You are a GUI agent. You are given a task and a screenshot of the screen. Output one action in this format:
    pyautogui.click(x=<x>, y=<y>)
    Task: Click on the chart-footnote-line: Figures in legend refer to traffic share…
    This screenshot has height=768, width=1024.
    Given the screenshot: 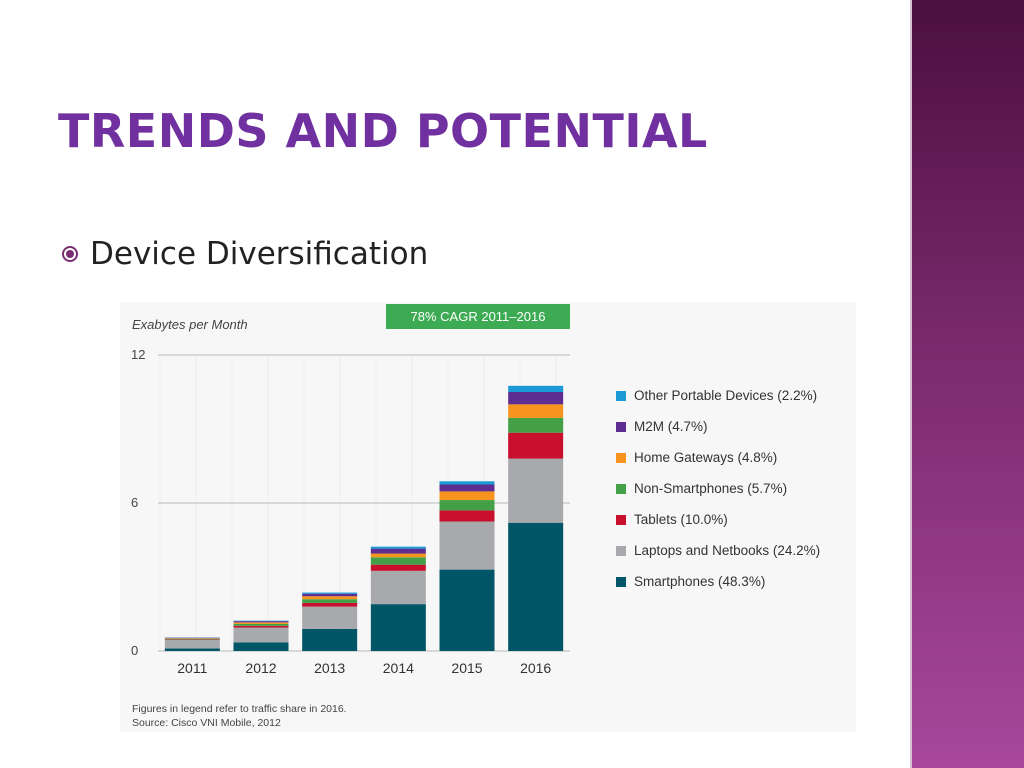 What is the action you would take?
    pyautogui.click(x=239, y=709)
    